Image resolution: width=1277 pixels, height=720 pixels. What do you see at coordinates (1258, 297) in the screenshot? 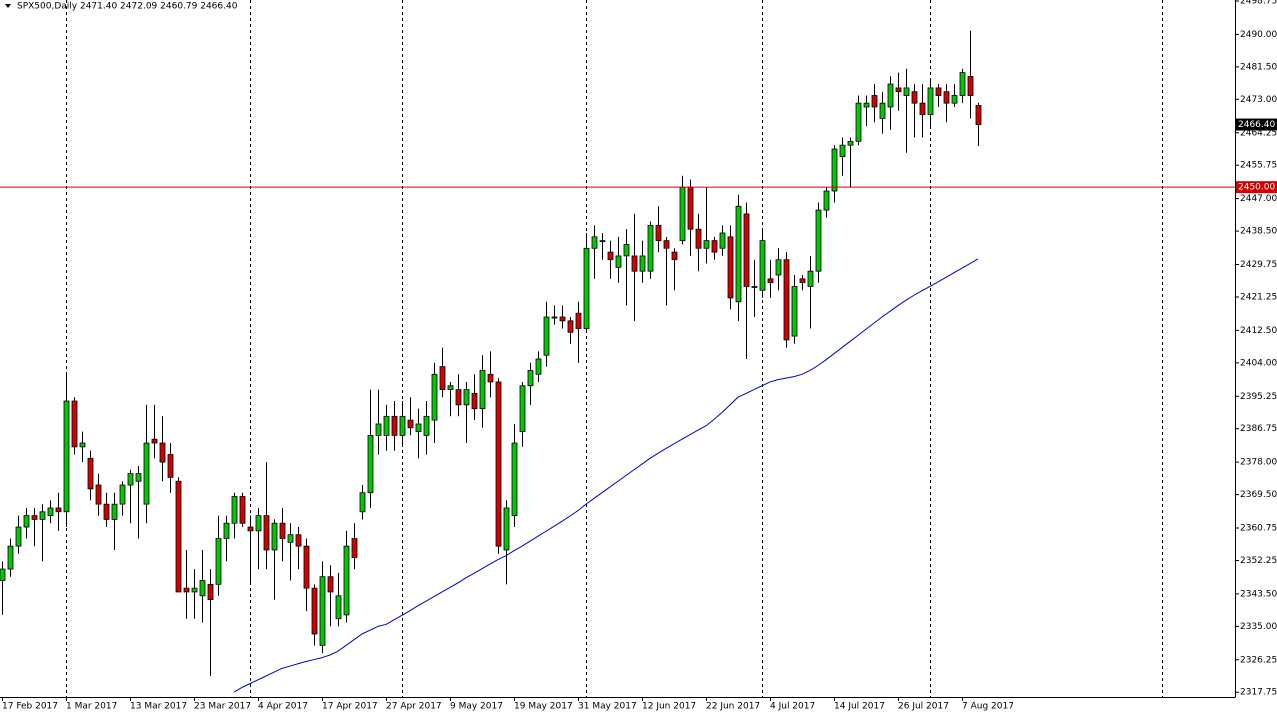
I see `y-tick-label: 2421.25` at bounding box center [1258, 297].